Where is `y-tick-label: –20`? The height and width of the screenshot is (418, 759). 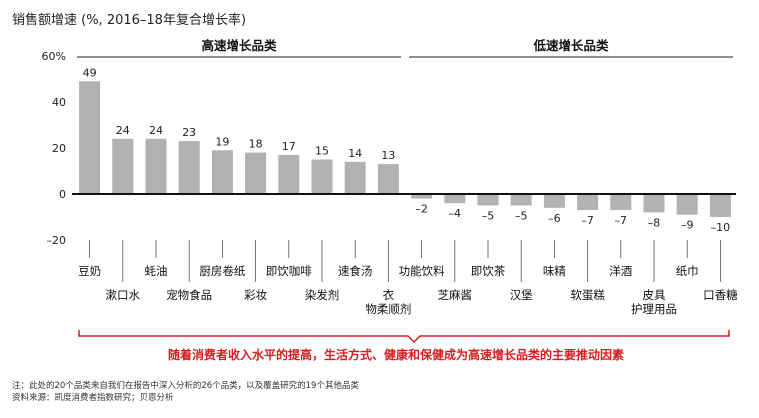
y-tick-label: –20 is located at coordinates (57, 240).